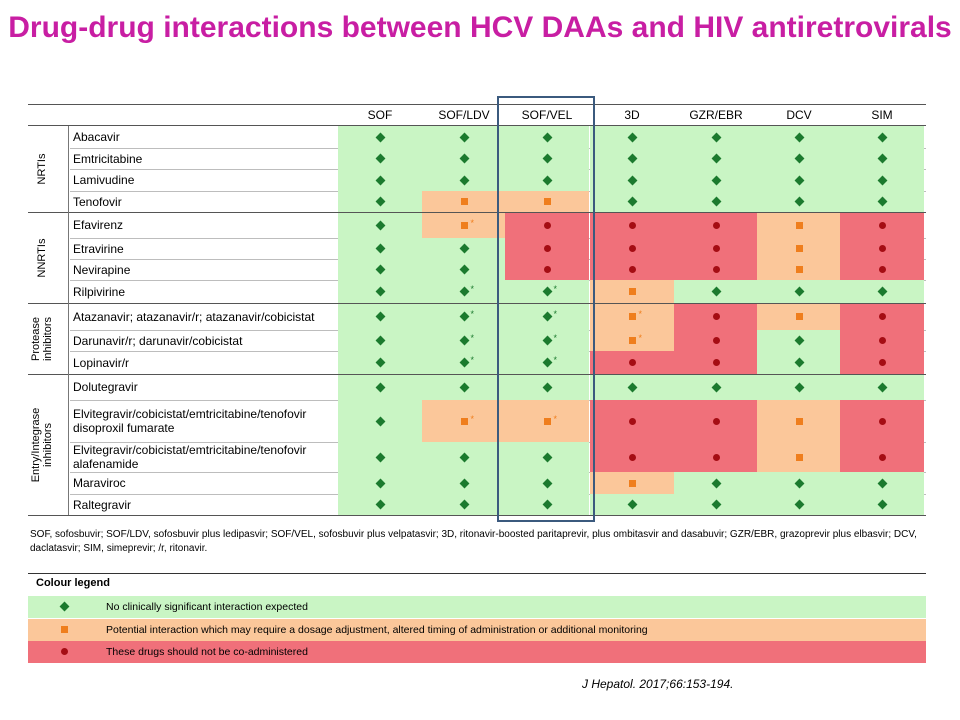 The image size is (960, 720). I want to click on drug-name: Maraviroc, so click(99, 483).